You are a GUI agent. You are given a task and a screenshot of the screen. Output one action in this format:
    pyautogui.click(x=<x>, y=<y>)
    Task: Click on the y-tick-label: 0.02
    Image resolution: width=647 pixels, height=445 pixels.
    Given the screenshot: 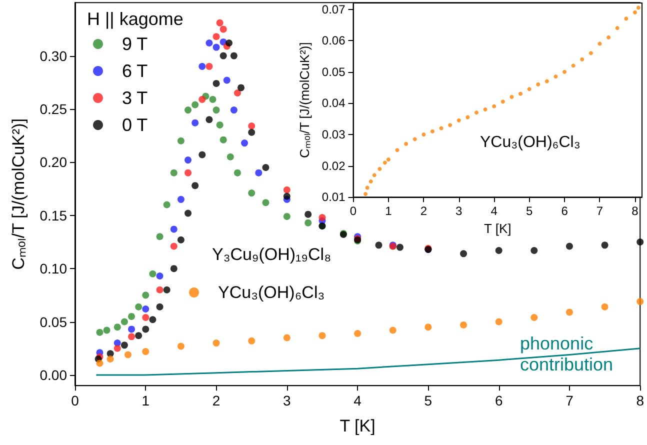 What is the action you would take?
    pyautogui.click(x=334, y=165)
    